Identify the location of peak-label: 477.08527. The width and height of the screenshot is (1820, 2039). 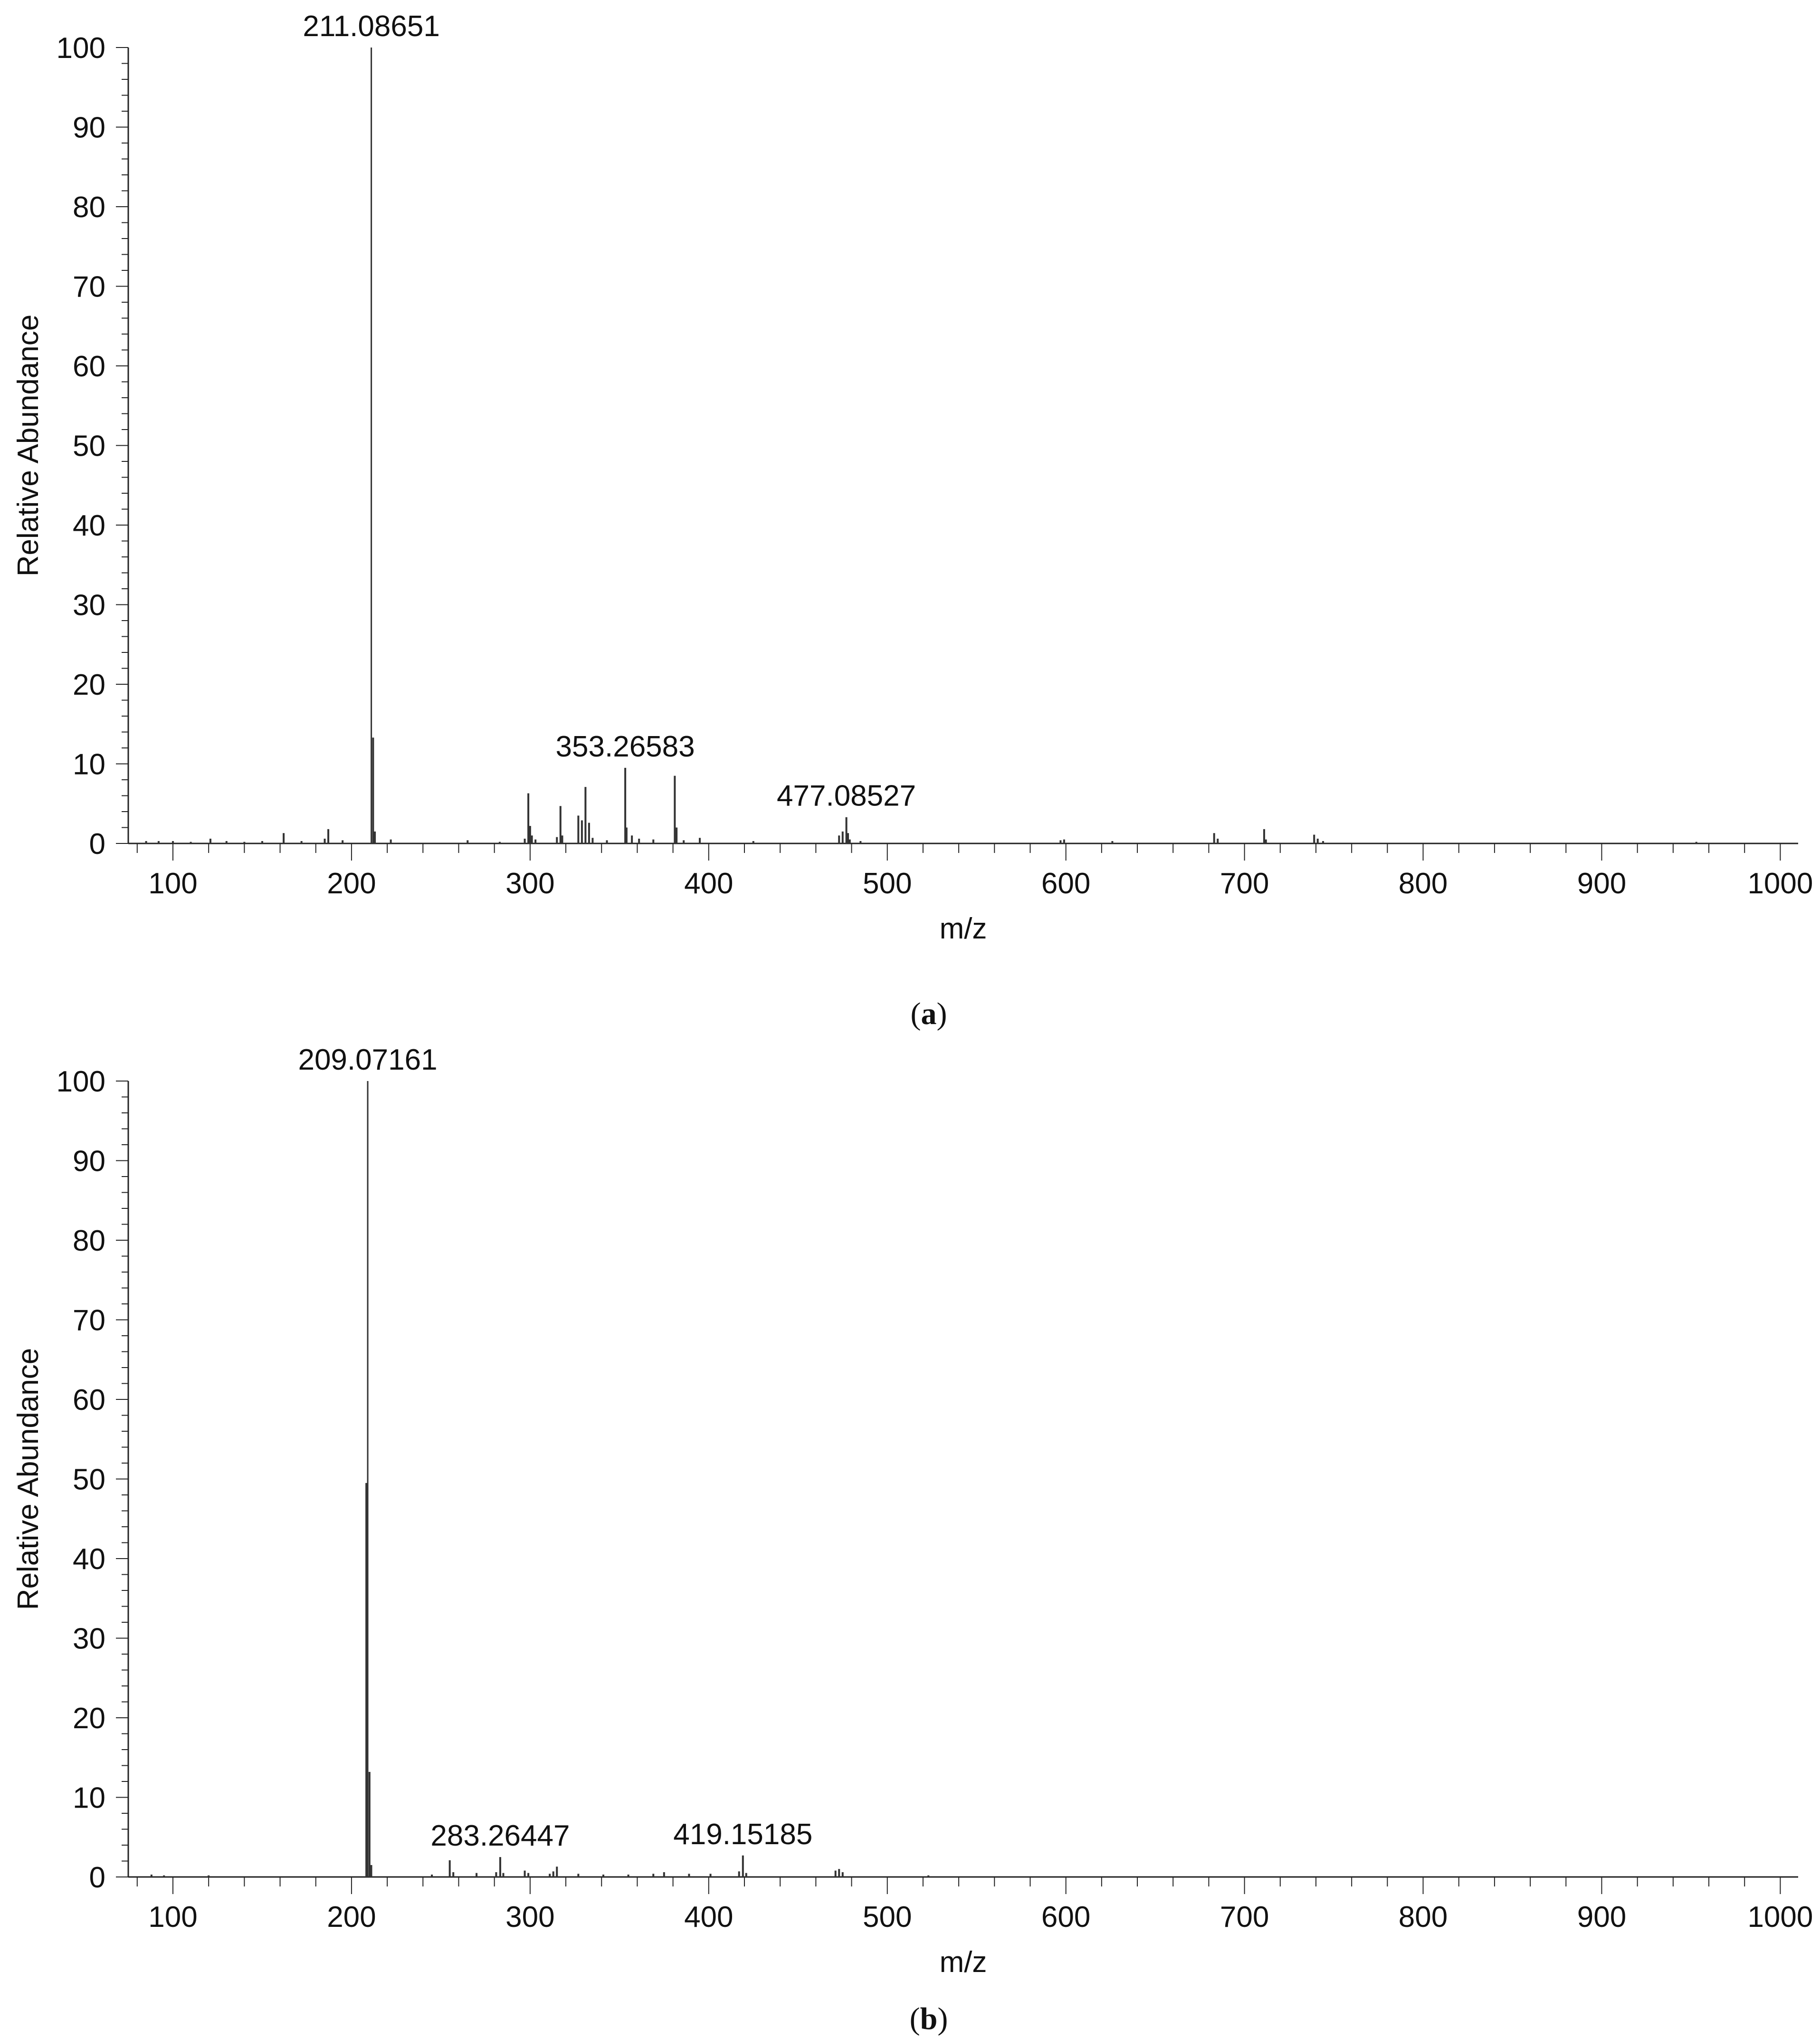
(846, 796).